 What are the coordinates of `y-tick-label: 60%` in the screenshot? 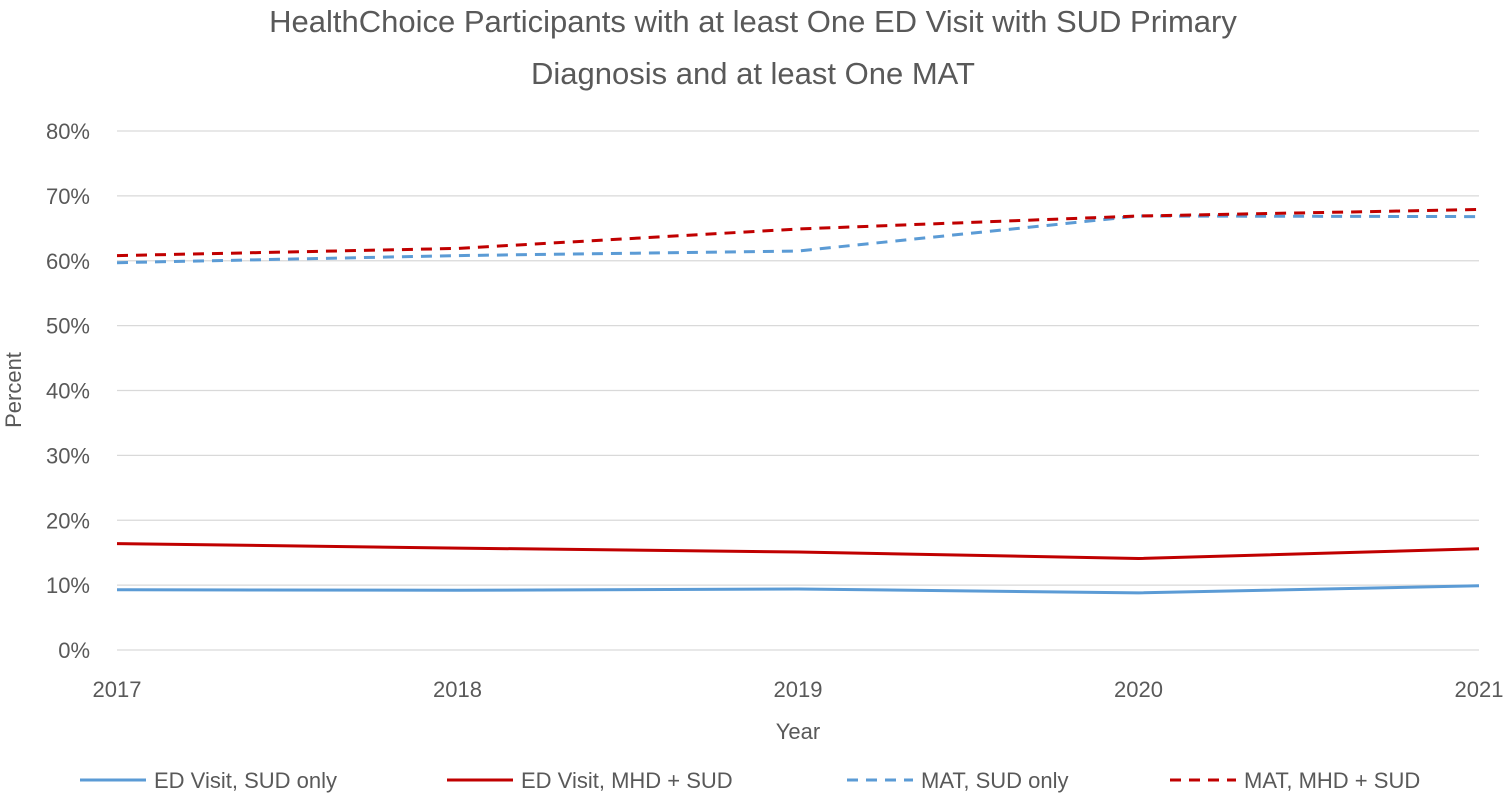 It's located at (68, 261).